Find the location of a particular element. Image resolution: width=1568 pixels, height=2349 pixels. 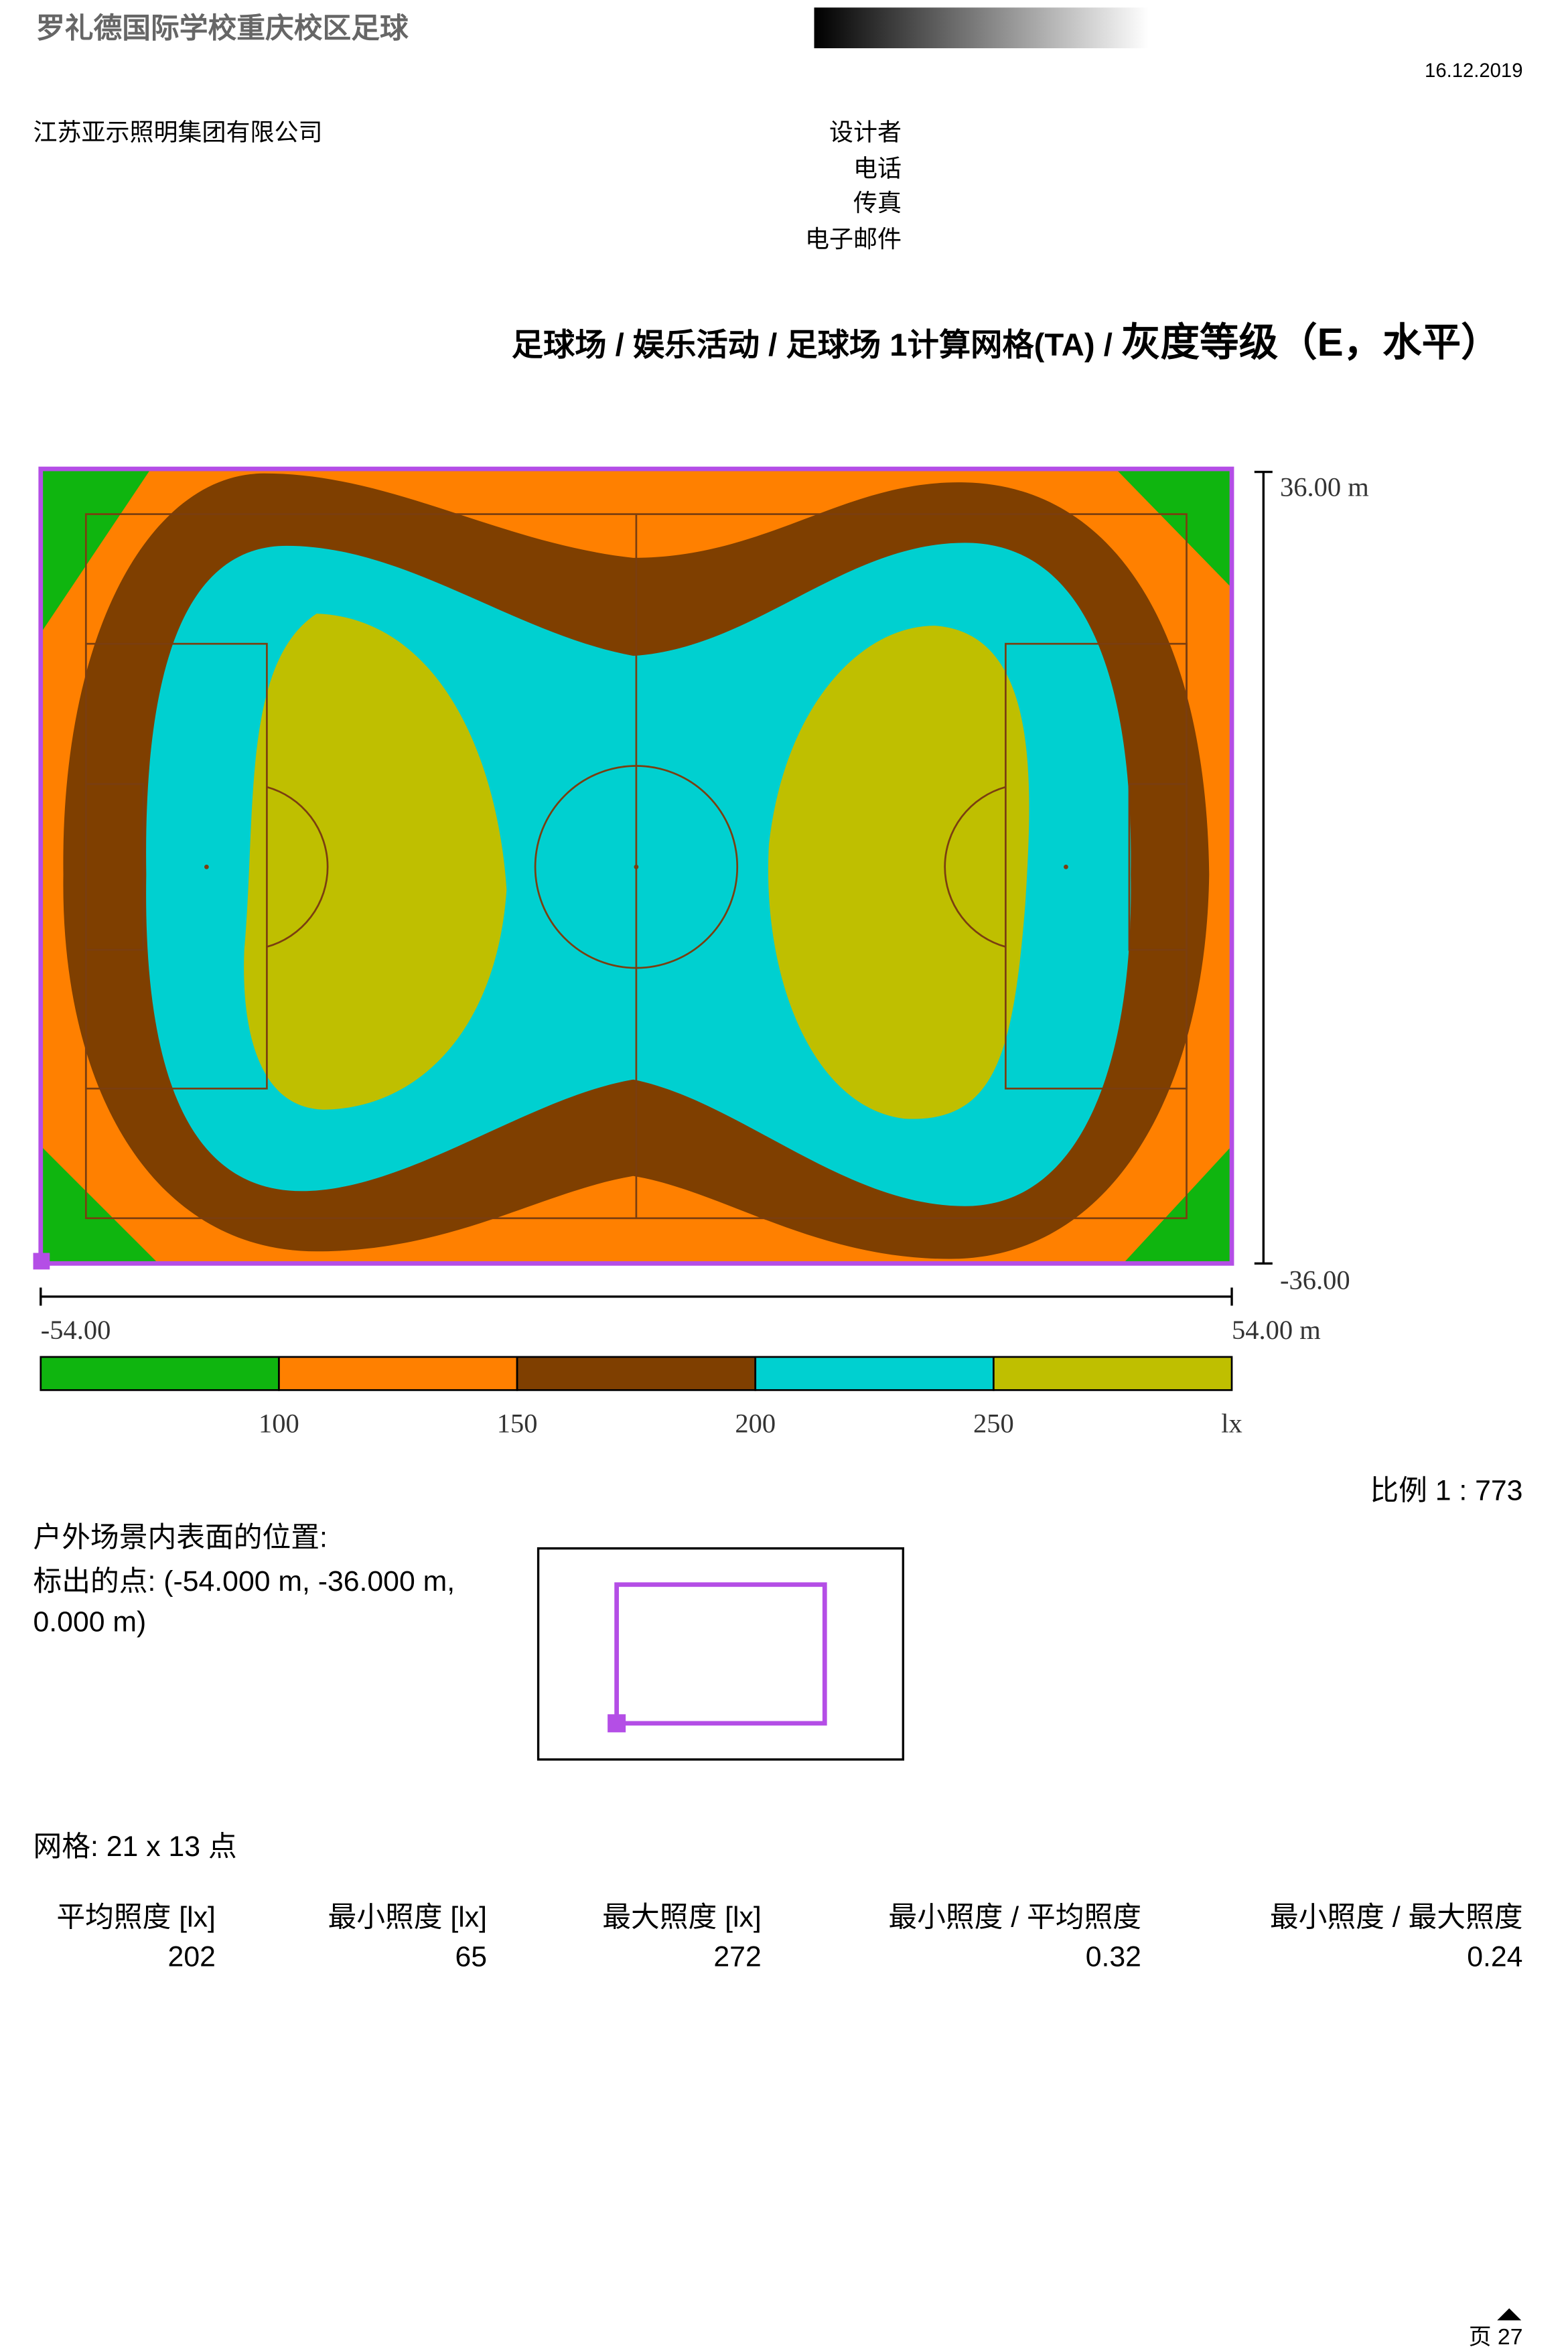

contact: 电子邮件 is located at coordinates (854, 239).